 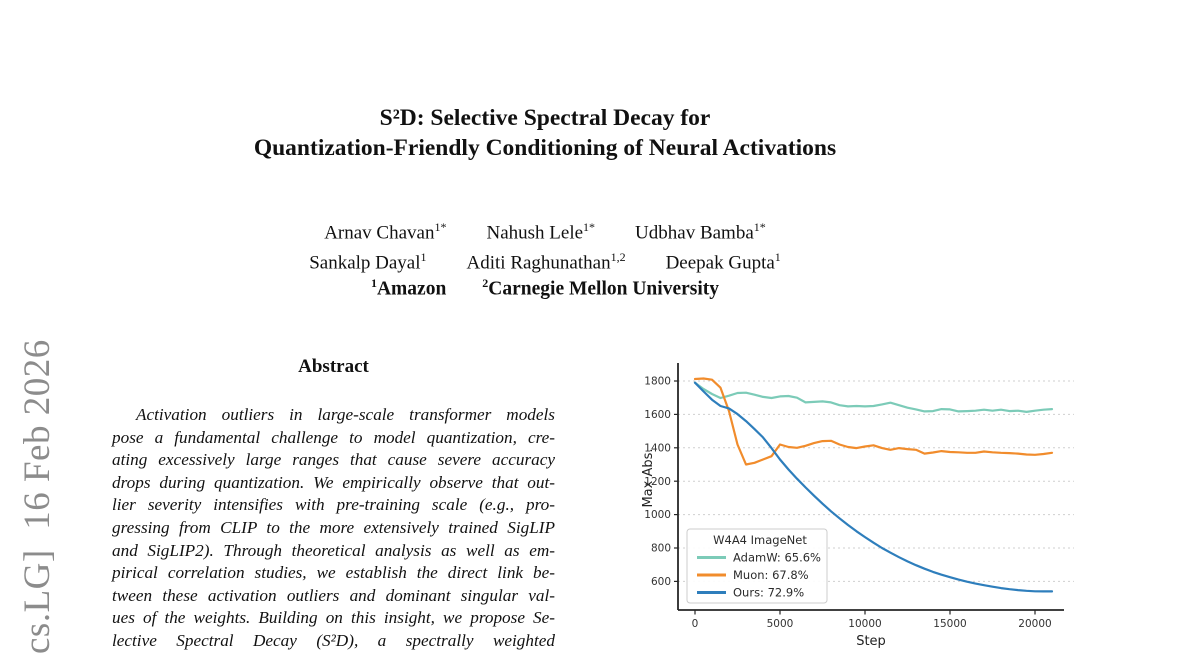 I want to click on abstract-heading: Abstract, so click(x=333, y=366).